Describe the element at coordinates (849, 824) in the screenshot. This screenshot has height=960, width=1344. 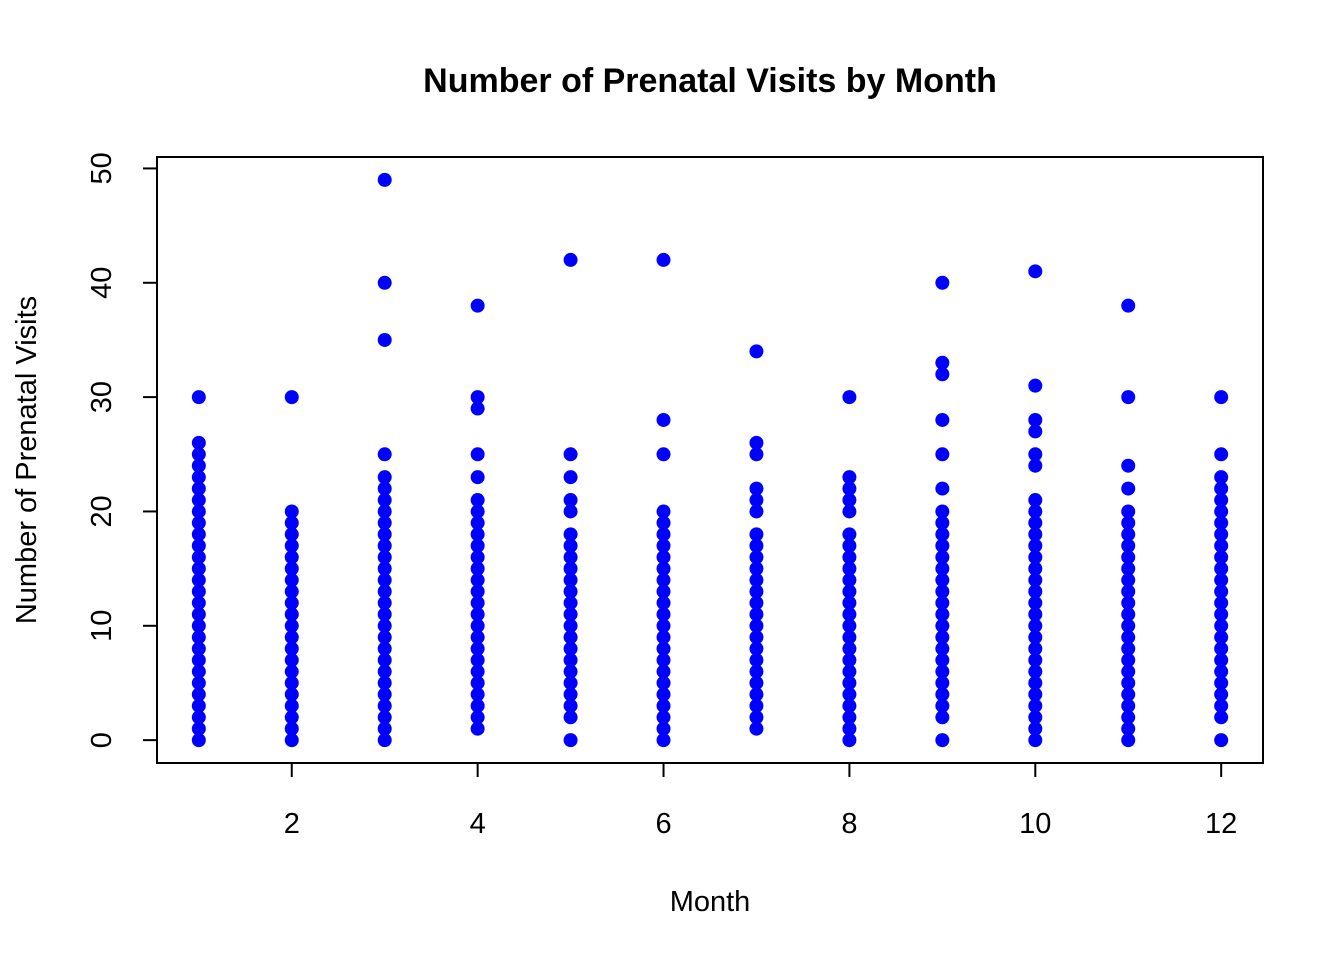
I see `x-tick-label: 8` at that location.